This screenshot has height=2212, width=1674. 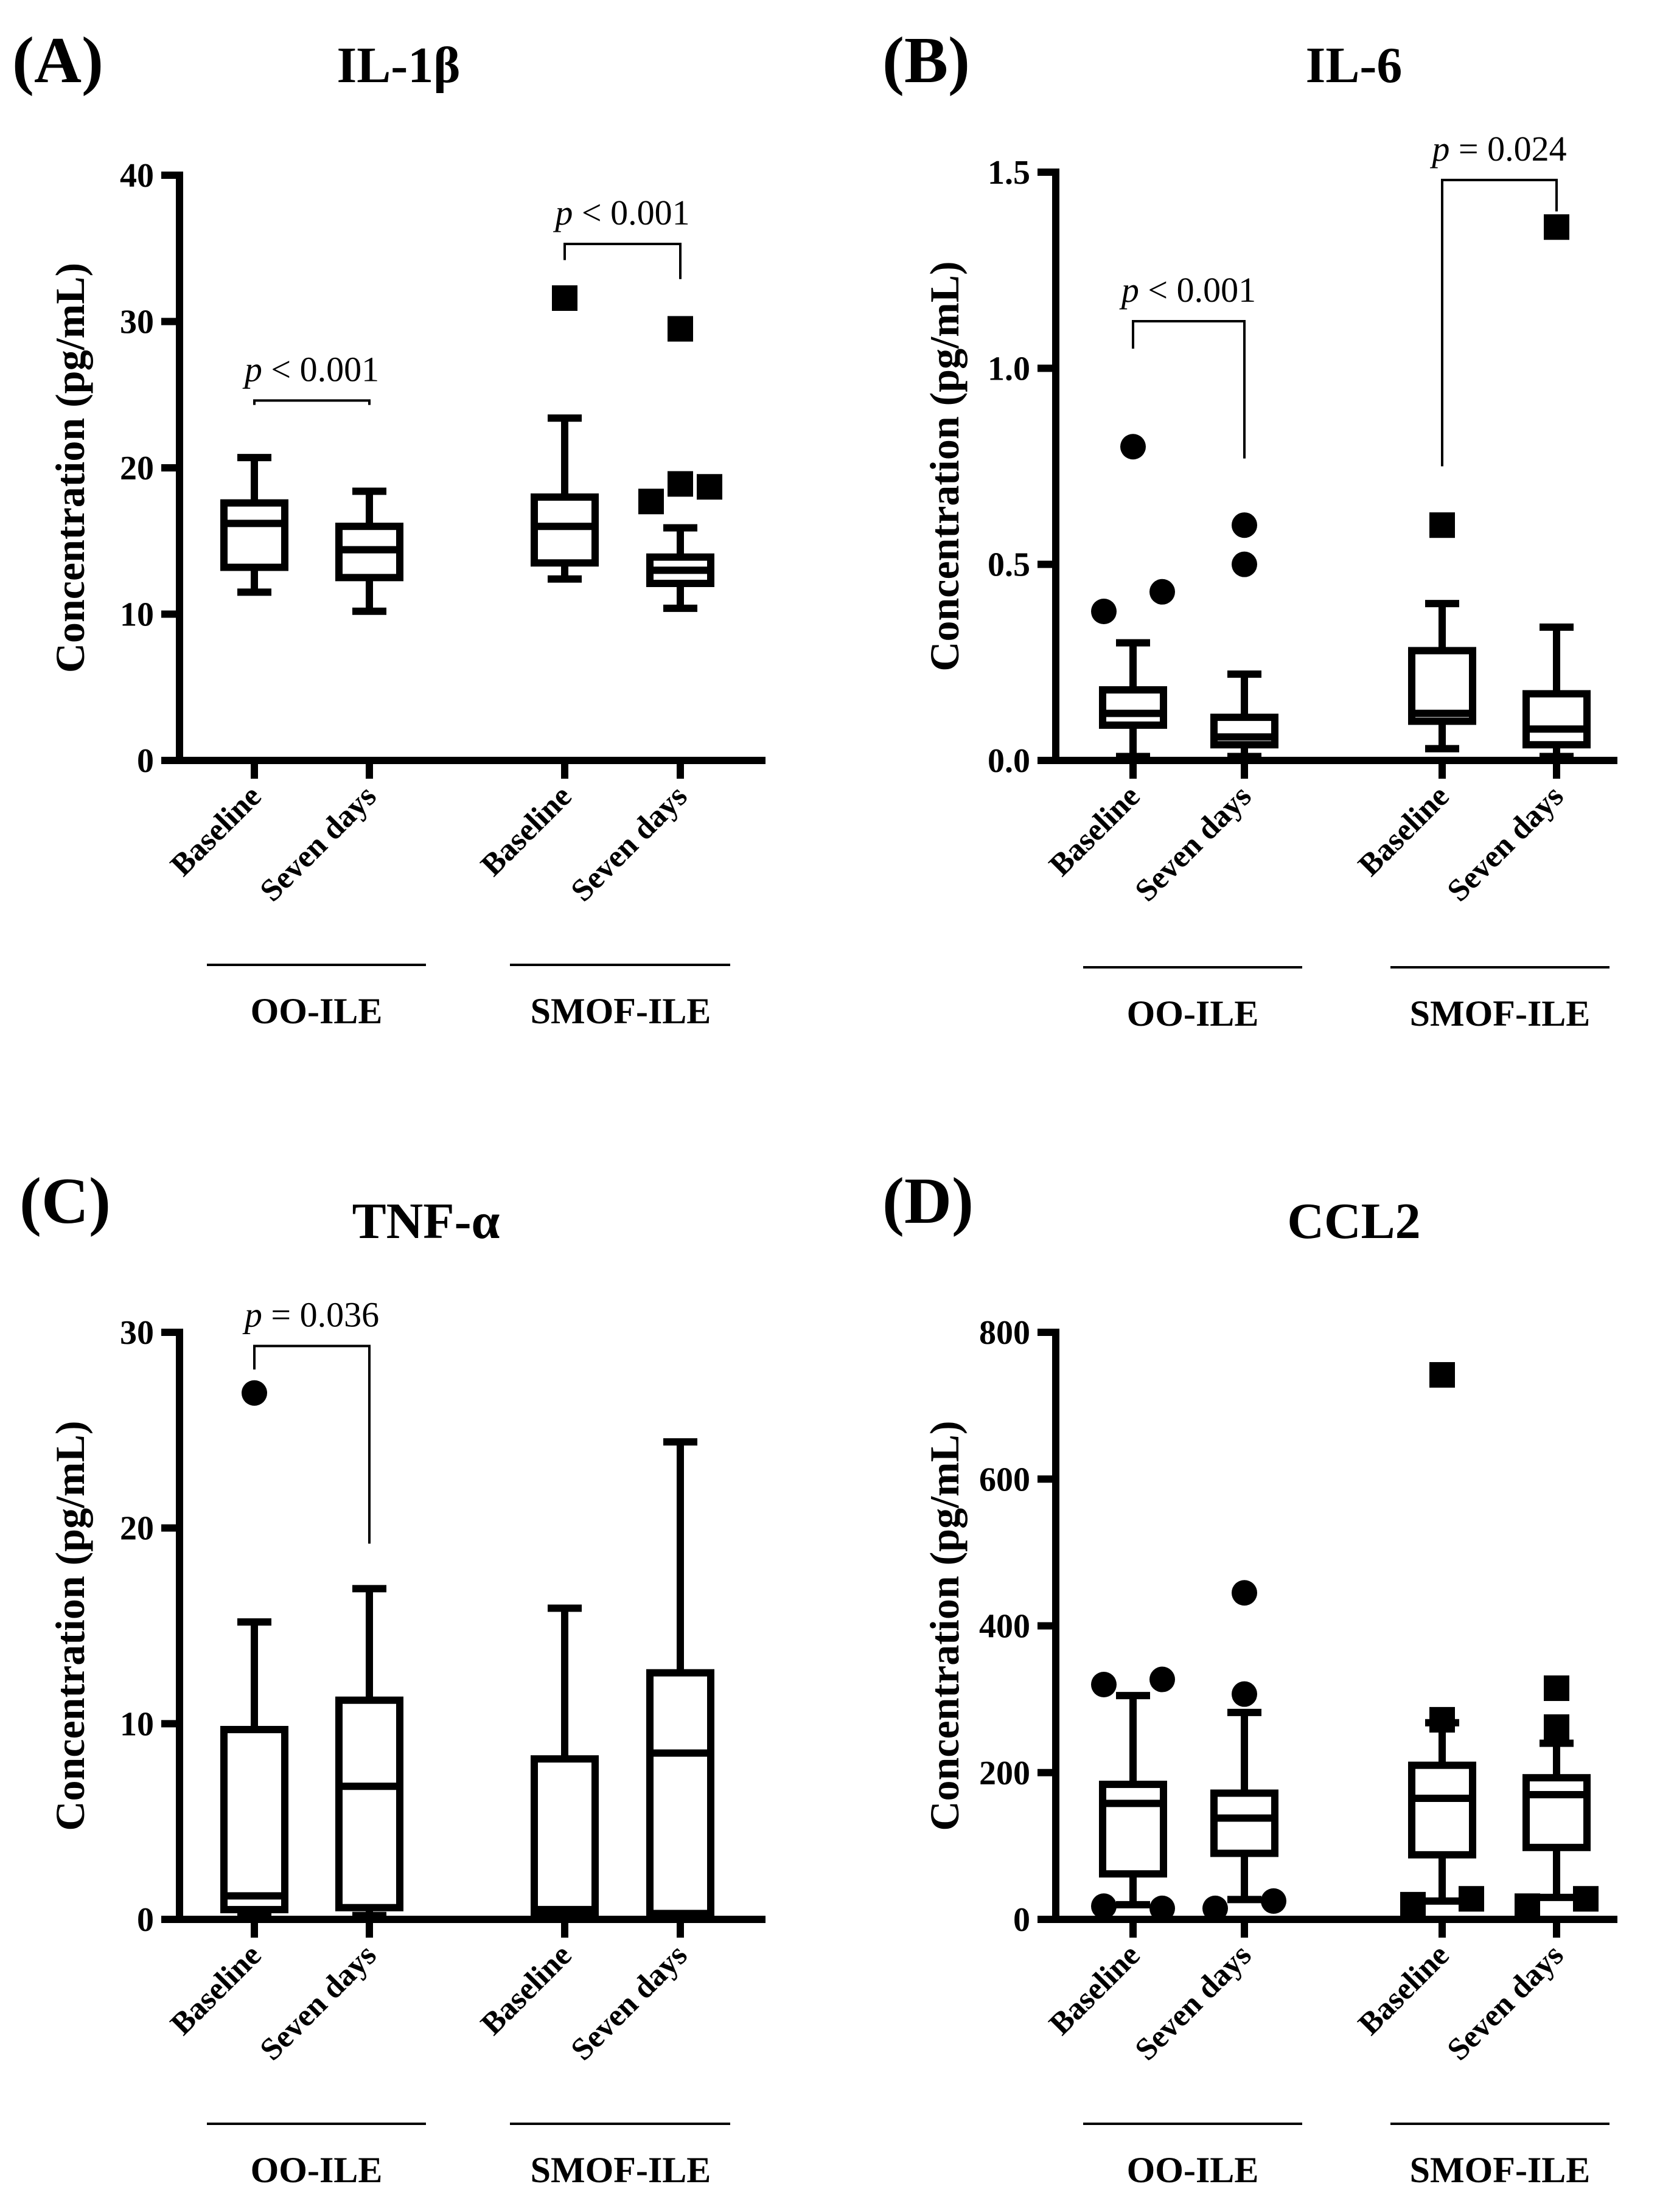 What do you see at coordinates (1005, 1333) in the screenshot?
I see `y-tick-label: 800` at bounding box center [1005, 1333].